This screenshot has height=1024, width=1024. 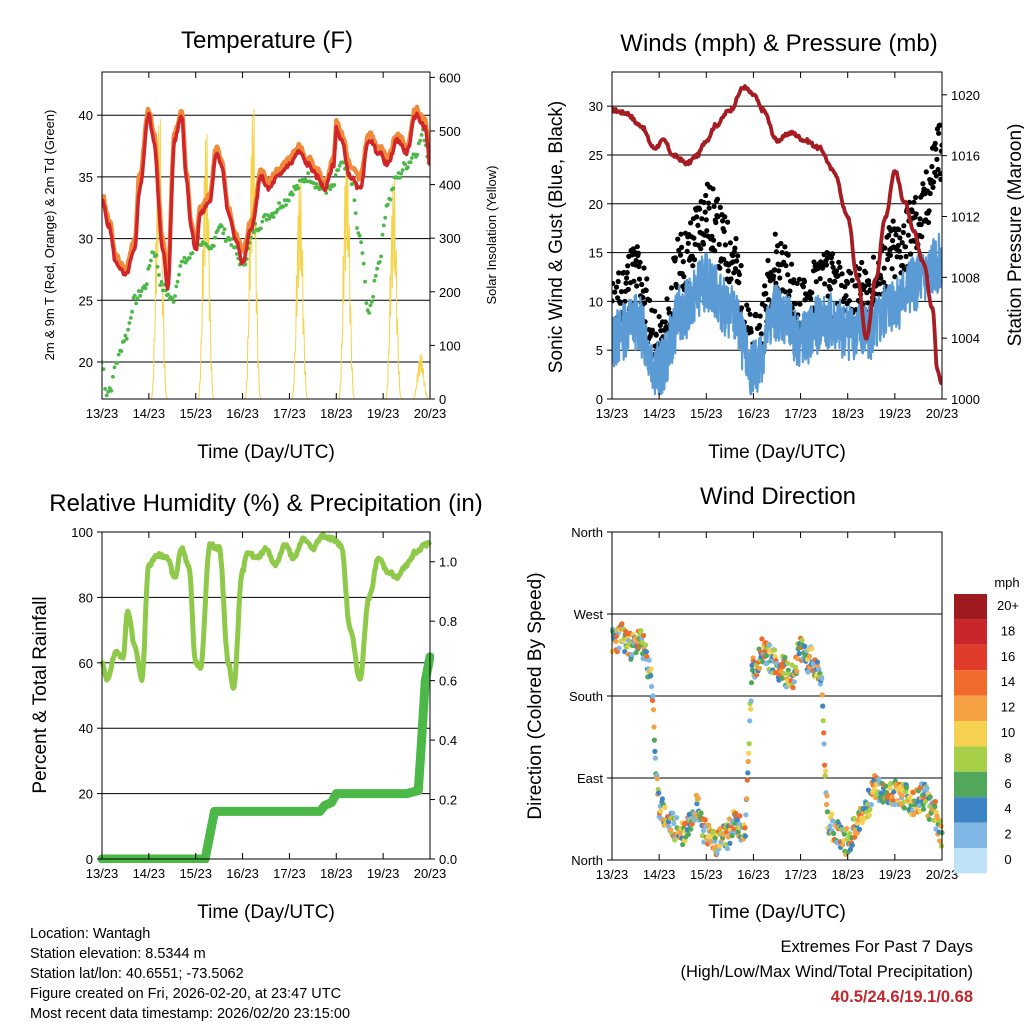 What do you see at coordinates (86, 239) in the screenshot?
I see `y-tick-label-0-2: 30` at bounding box center [86, 239].